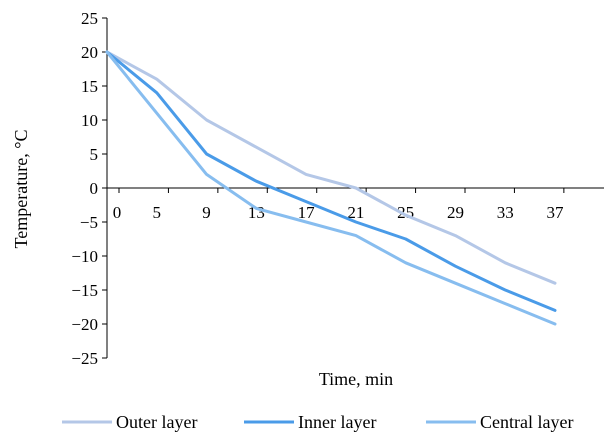 Image resolution: width=606 pixels, height=439 pixels. What do you see at coordinates (89, 52) in the screenshot?
I see `y-tick-label: 20` at bounding box center [89, 52].